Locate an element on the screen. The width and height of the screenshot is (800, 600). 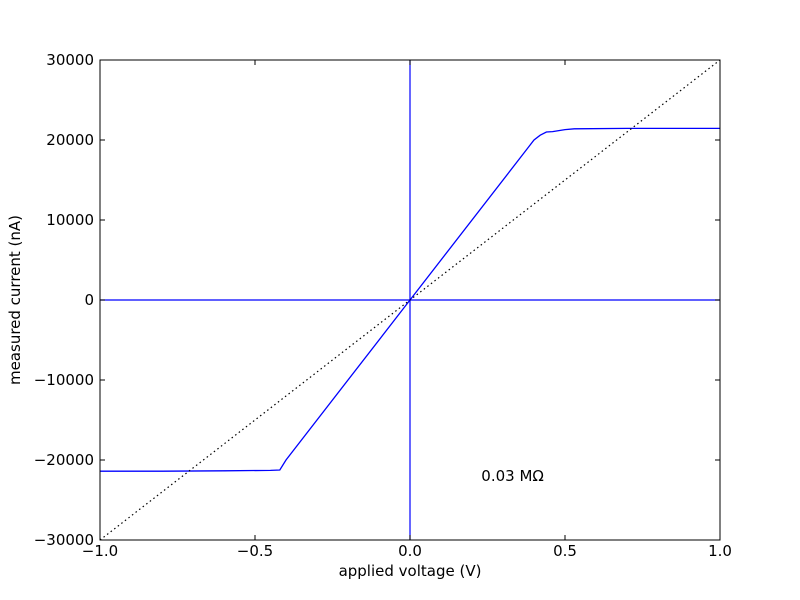
y-tick-label: 10000 is located at coordinates (70, 220).